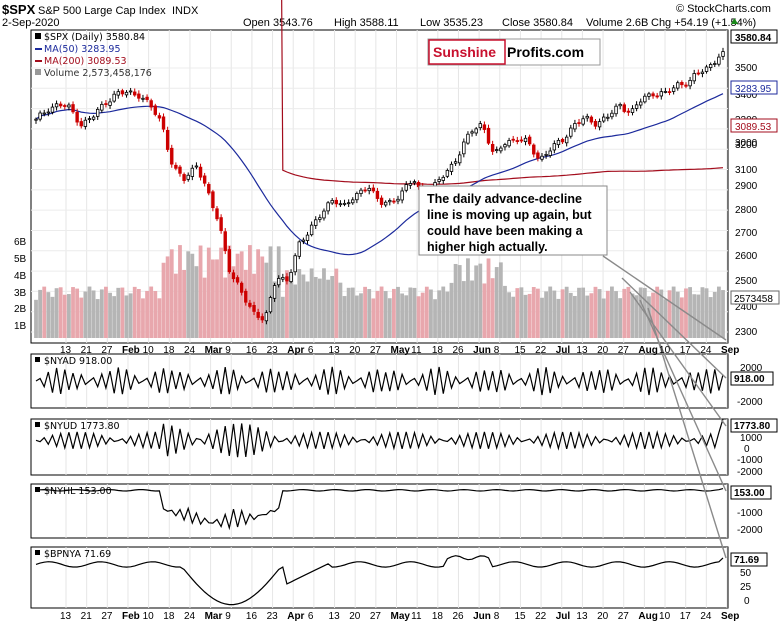 The height and width of the screenshot is (621, 780). What do you see at coordinates (730, 616) in the screenshot?
I see `x-axis-label: Sep` at bounding box center [730, 616].